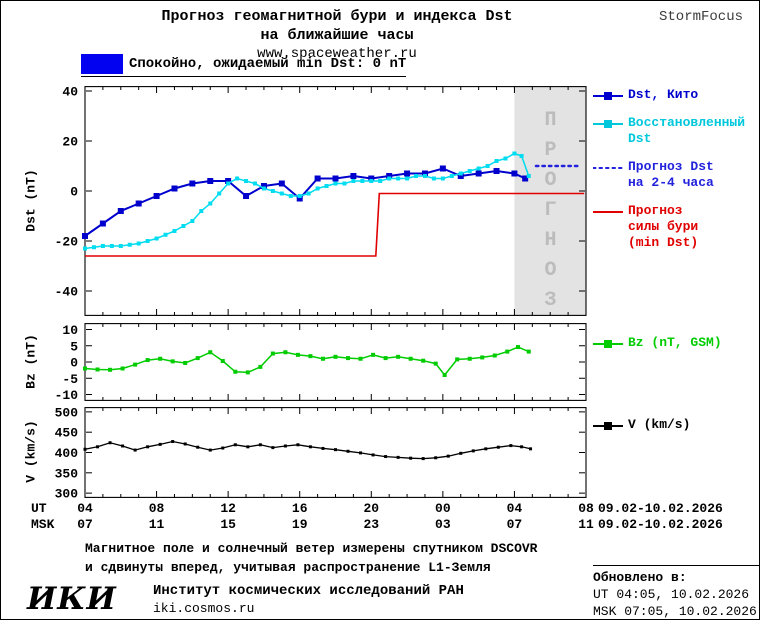  I want to click on dst-axis-label: Dst (nT), so click(31, 200).